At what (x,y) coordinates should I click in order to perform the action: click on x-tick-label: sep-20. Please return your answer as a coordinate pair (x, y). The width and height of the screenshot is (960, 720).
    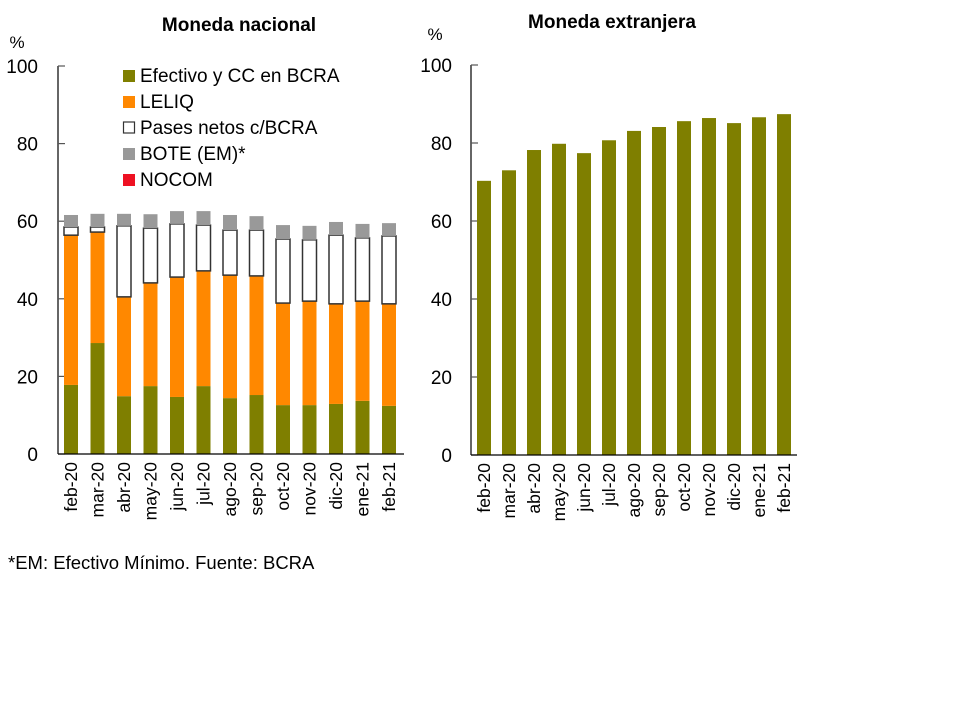
    Looking at the image, I should click on (659, 490).